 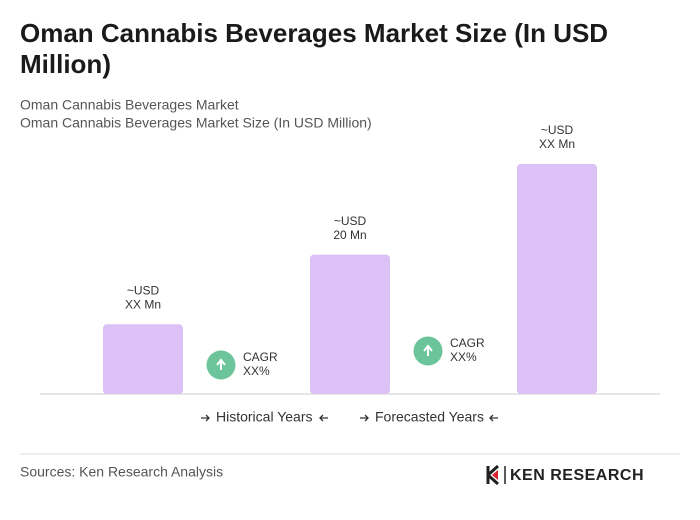 I want to click on period-label: Forecasted Years, so click(x=429, y=417).